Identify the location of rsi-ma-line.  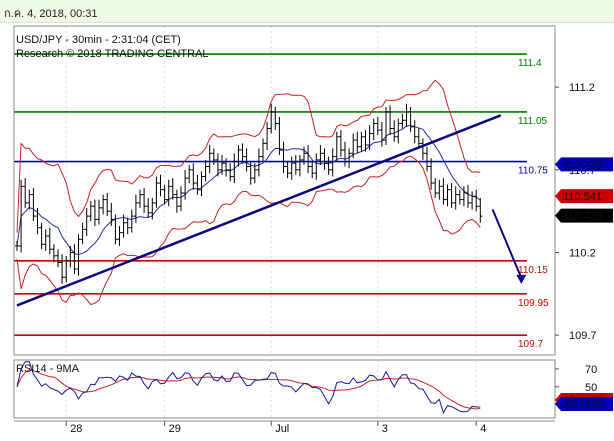
(248, 389).